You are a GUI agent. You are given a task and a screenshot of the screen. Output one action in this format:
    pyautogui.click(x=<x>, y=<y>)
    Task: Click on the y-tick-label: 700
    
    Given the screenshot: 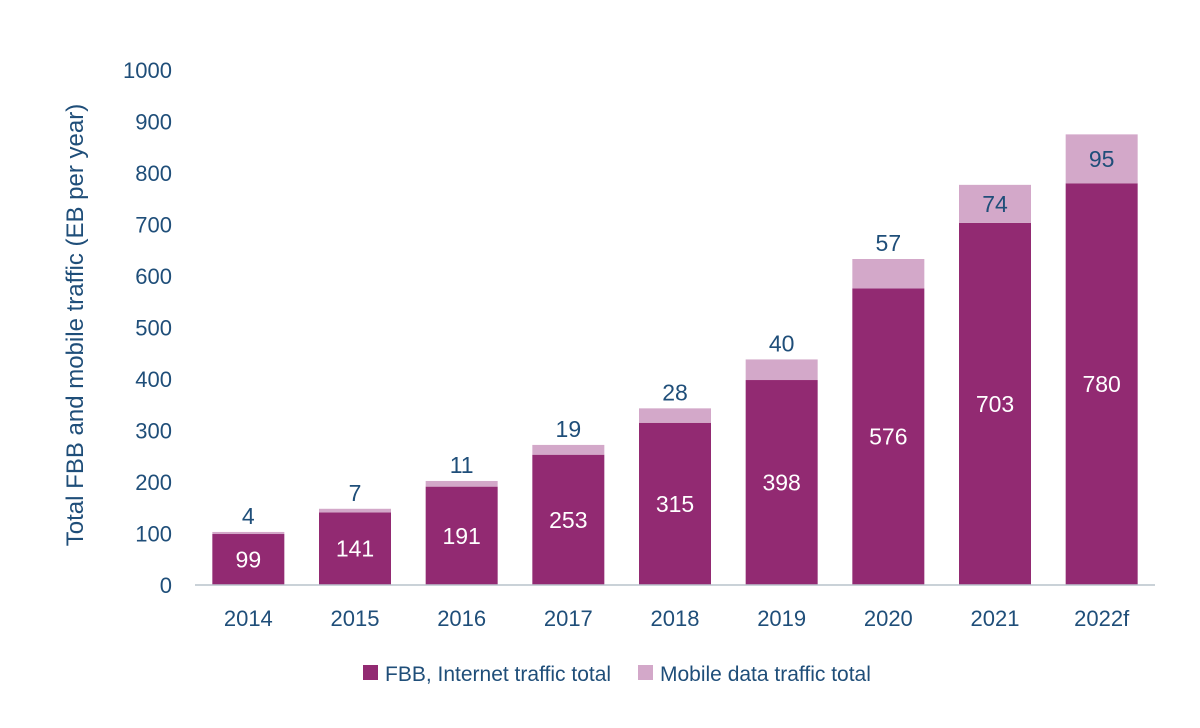 What is the action you would take?
    pyautogui.click(x=153, y=225)
    